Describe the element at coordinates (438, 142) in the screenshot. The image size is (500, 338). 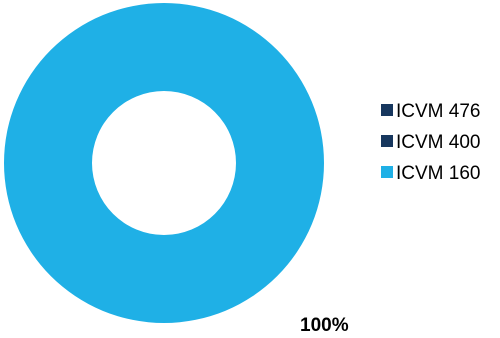
I see `legend-label-icvm-400: ICVM 400` at that location.